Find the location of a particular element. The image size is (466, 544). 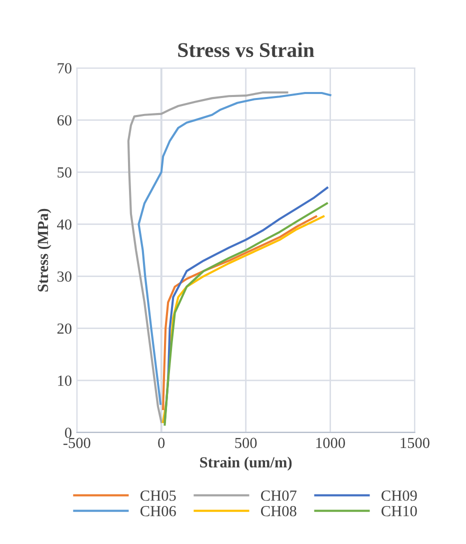

x-tick-label: 500 is located at coordinates (246, 443).